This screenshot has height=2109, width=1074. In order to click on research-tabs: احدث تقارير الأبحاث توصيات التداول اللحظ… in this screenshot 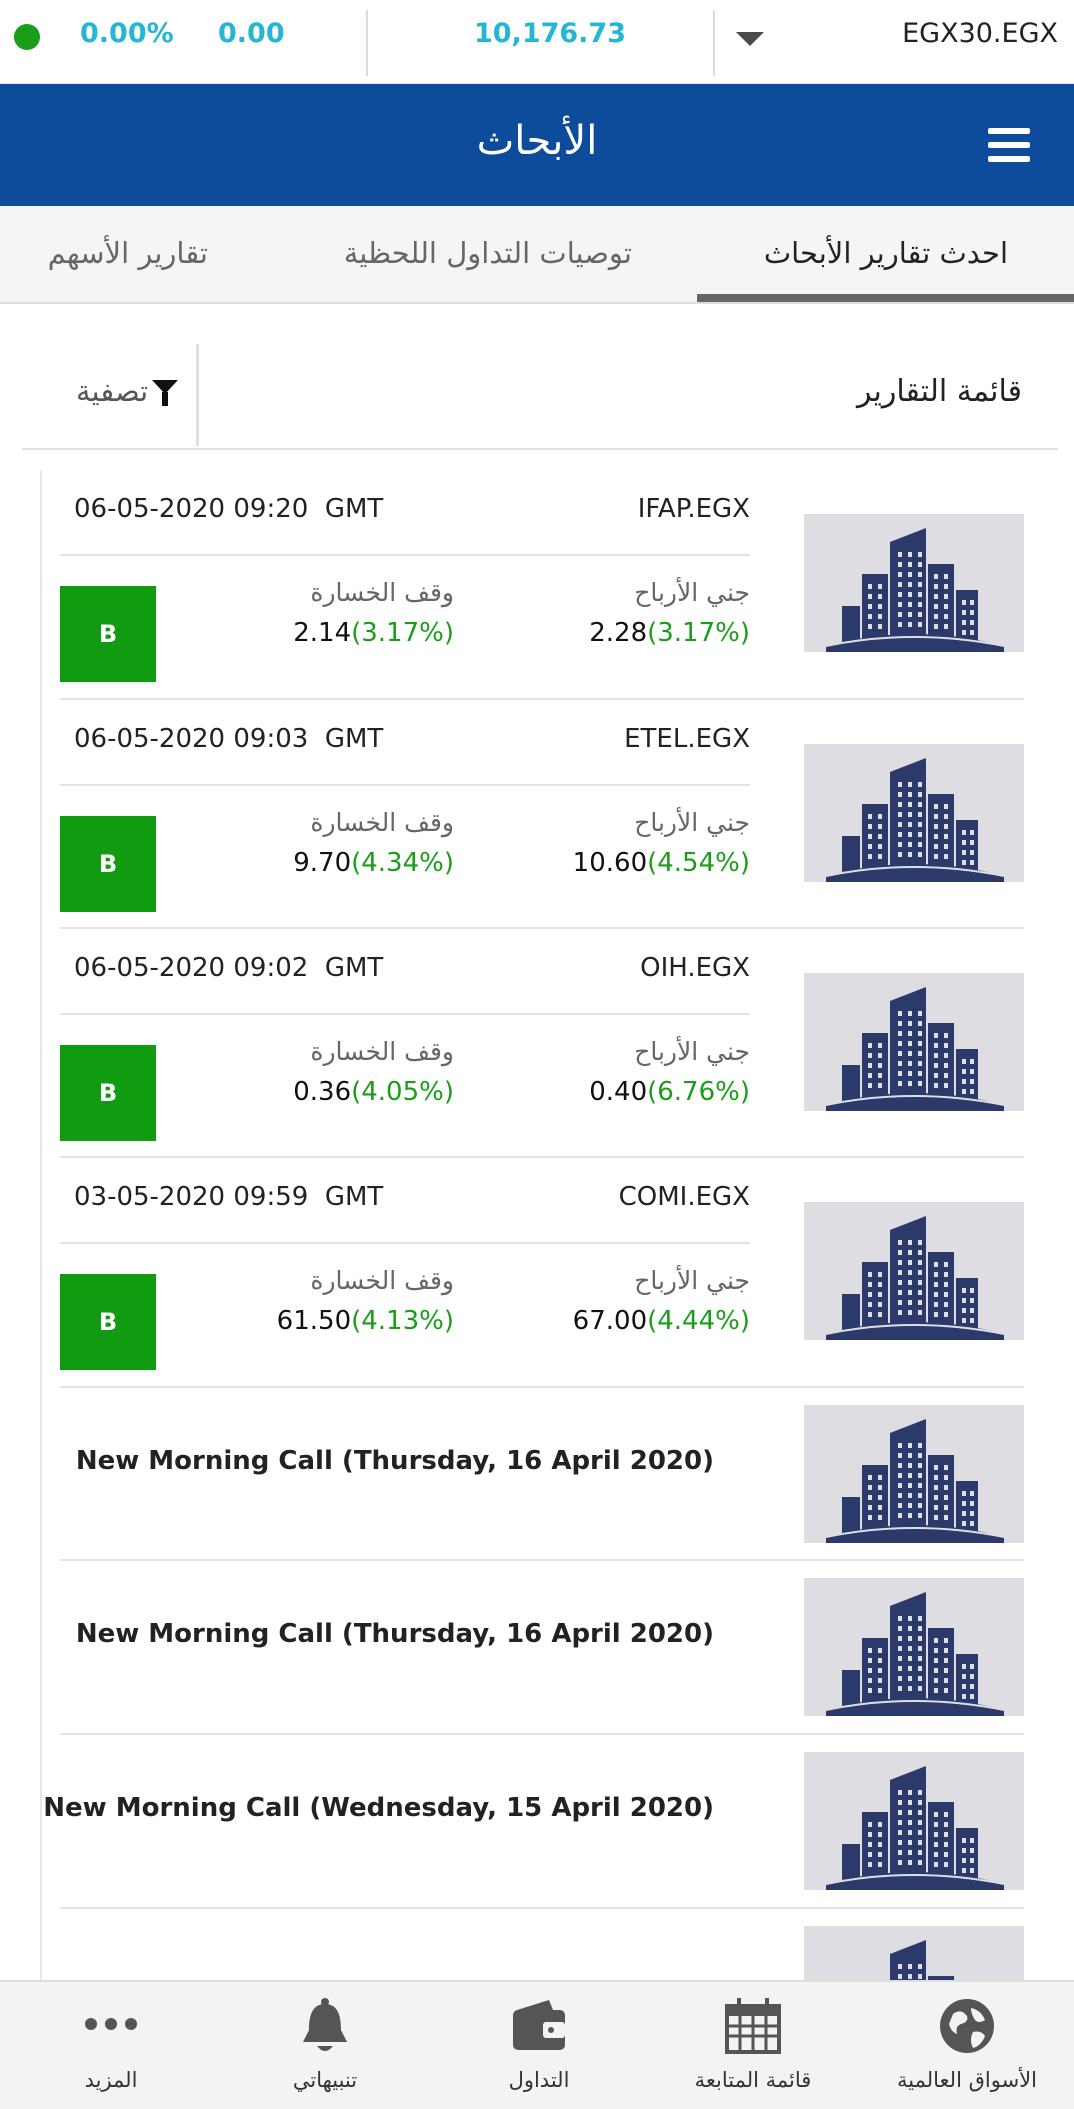, I will do `click(537, 255)`.